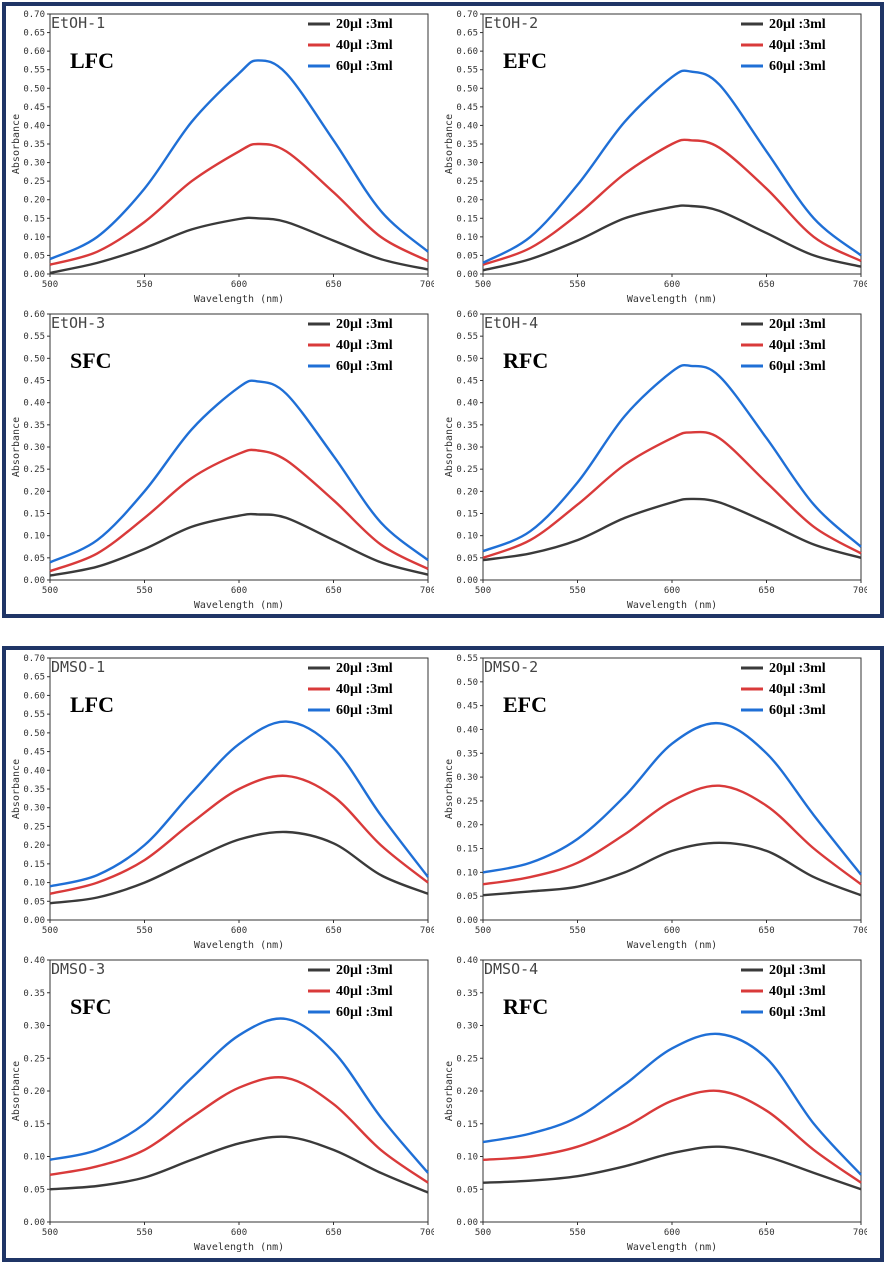  What do you see at coordinates (78, 667) in the screenshot?
I see `sample-label: DMSO-1` at bounding box center [78, 667].